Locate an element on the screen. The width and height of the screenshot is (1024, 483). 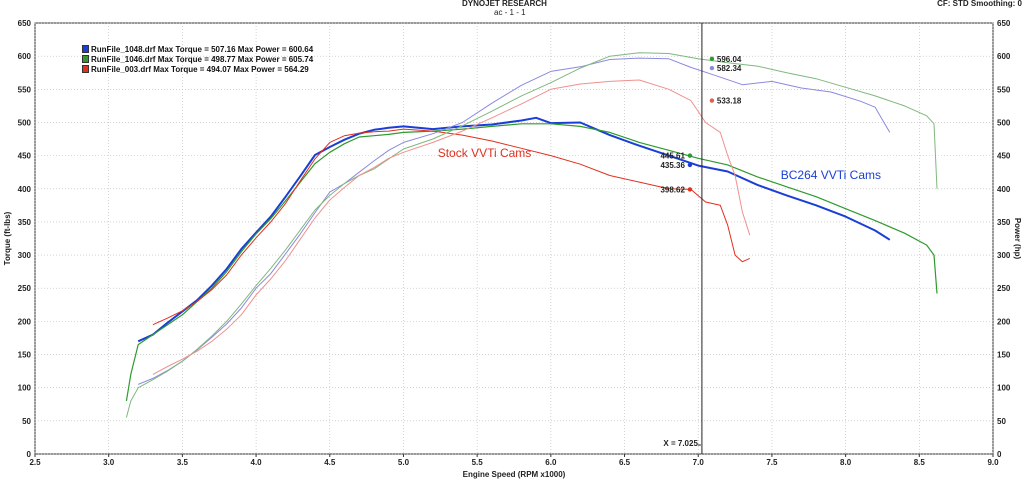
y-tick-label-right: 50 is located at coordinates (1001, 421).